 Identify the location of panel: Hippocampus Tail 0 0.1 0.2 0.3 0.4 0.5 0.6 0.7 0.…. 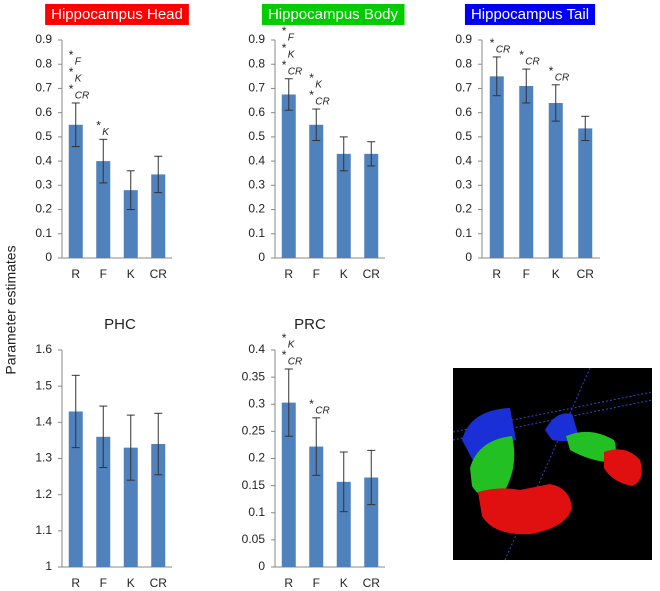
(527, 142).